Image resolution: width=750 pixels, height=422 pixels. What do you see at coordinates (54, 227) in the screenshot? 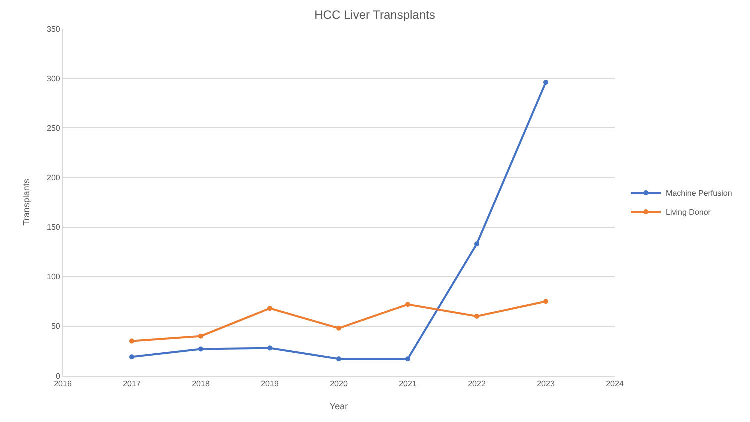
I see `y-tick-label: 150` at bounding box center [54, 227].